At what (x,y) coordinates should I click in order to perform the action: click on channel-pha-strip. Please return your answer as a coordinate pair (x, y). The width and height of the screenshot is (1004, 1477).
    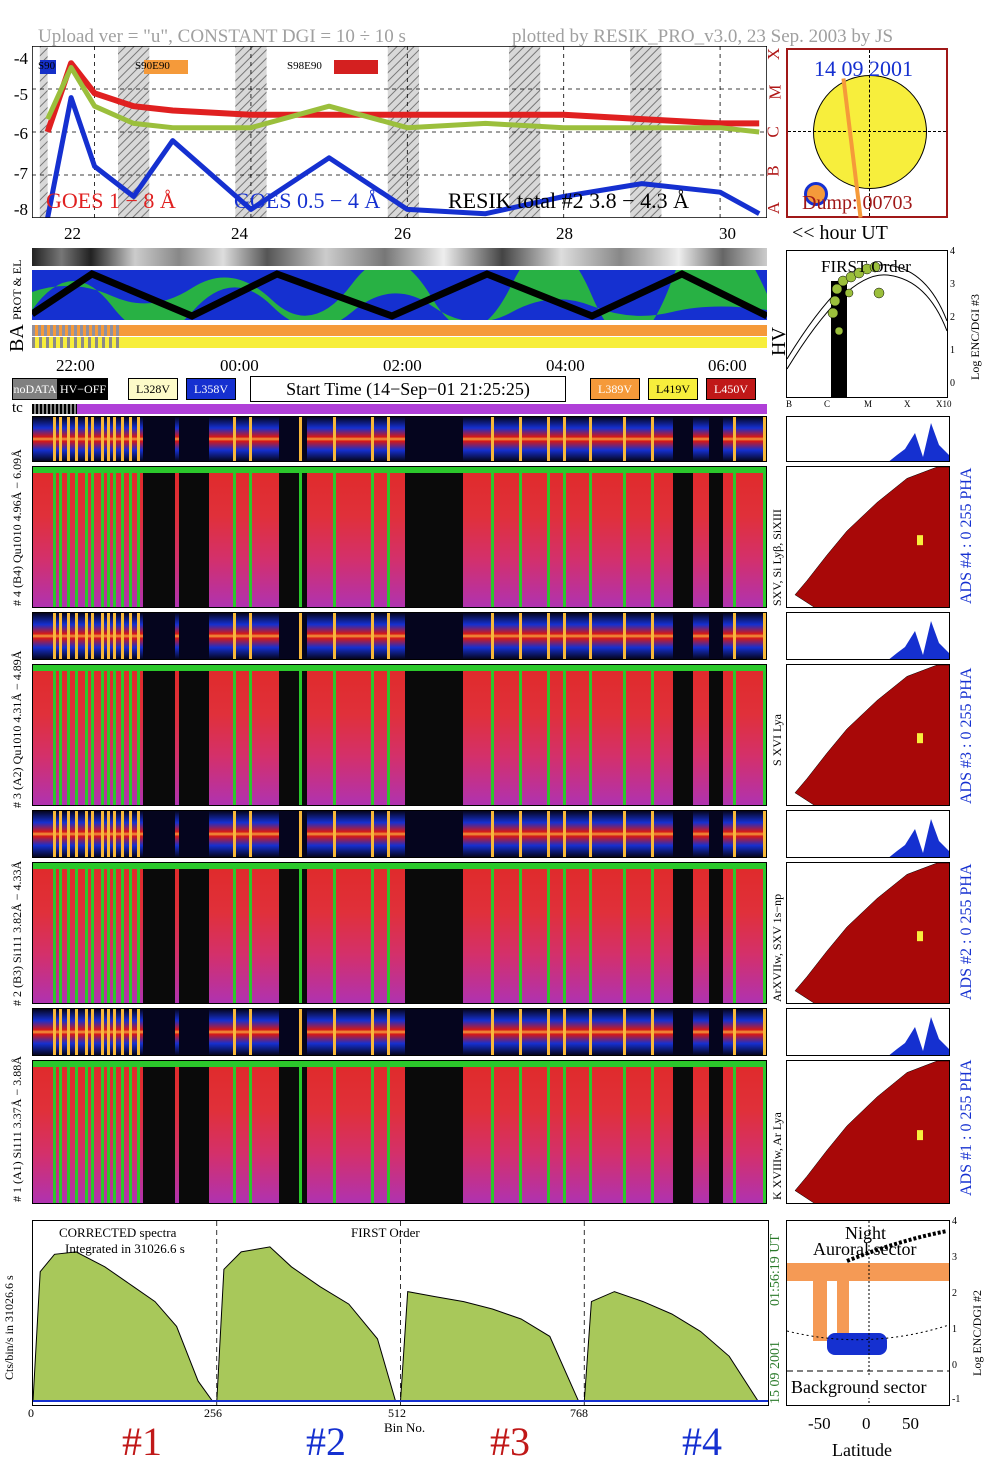
    Looking at the image, I should click on (399, 439).